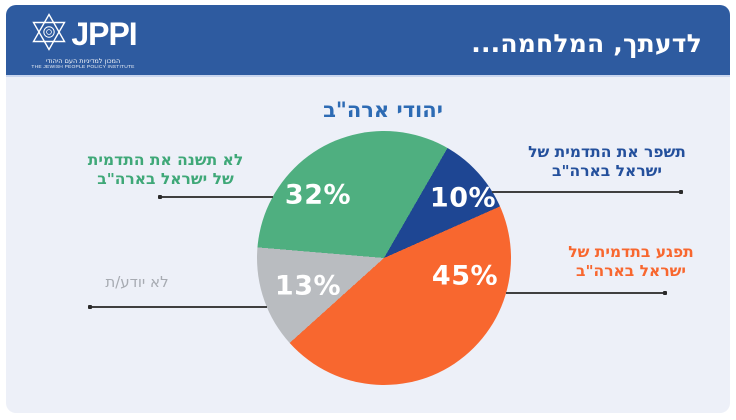 This screenshot has height=420, width=736. What do you see at coordinates (607, 152) in the screenshot?
I see `callout-line: תשפר את התדמית של` at bounding box center [607, 152].